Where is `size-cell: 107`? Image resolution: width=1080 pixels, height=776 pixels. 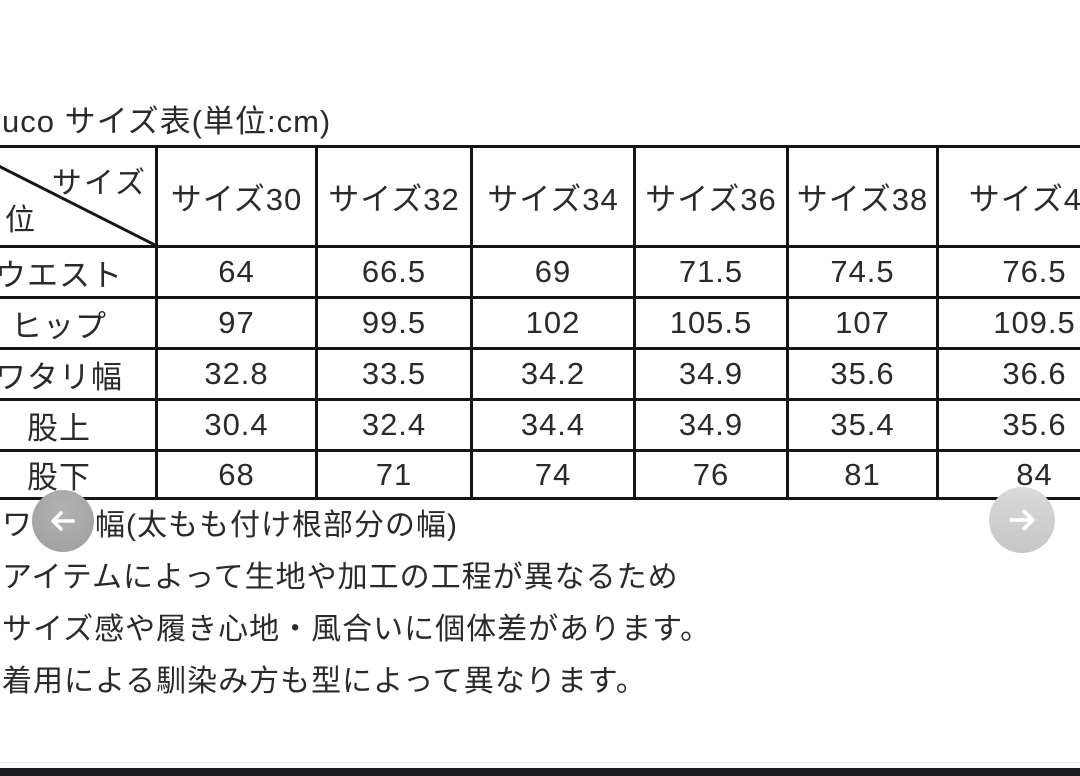
size-cell: 107 is located at coordinates (862, 323).